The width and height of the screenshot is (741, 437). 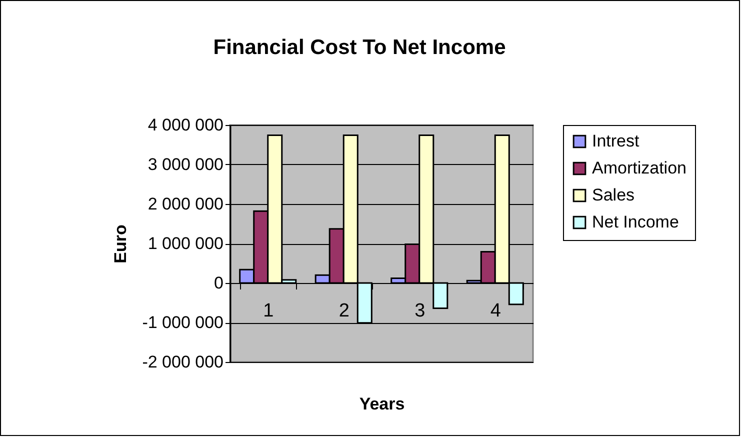 What do you see at coordinates (359, 47) in the screenshot?
I see `chart-title: Financial Cost To Net Income` at bounding box center [359, 47].